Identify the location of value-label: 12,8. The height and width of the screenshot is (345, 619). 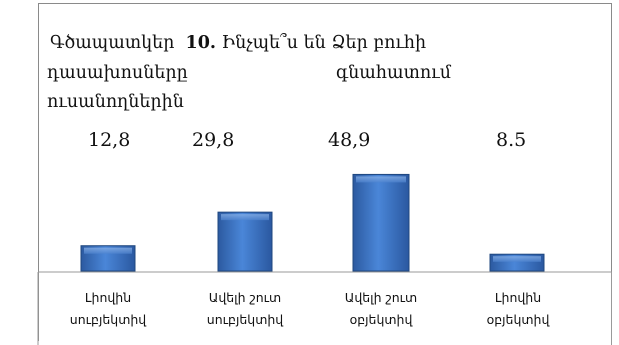
(109, 140).